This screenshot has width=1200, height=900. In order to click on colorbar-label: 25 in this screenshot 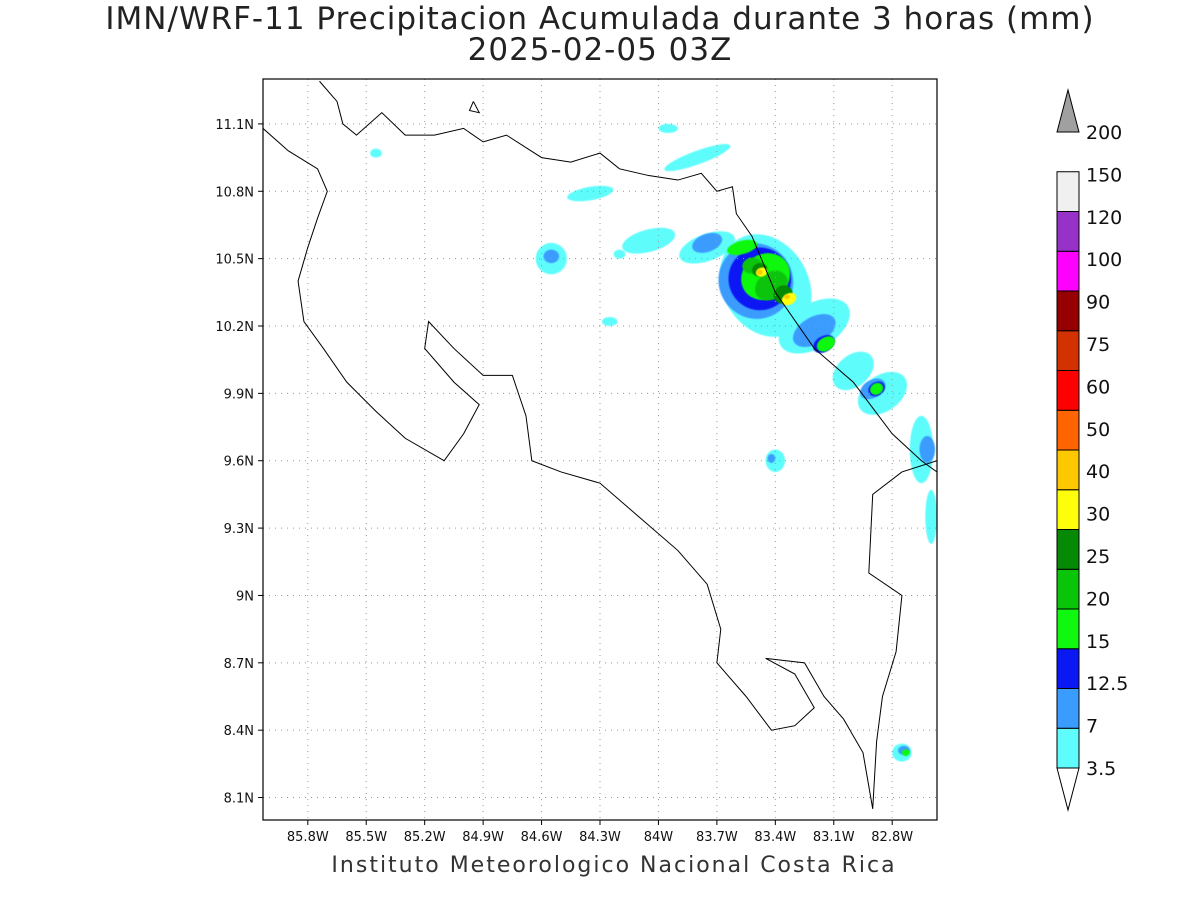, I will do `click(1098, 557)`.